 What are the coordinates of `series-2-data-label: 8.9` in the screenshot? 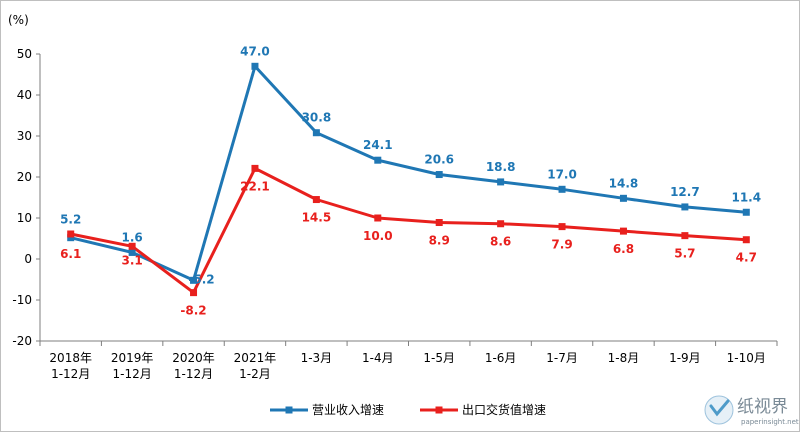 It's located at (439, 241).